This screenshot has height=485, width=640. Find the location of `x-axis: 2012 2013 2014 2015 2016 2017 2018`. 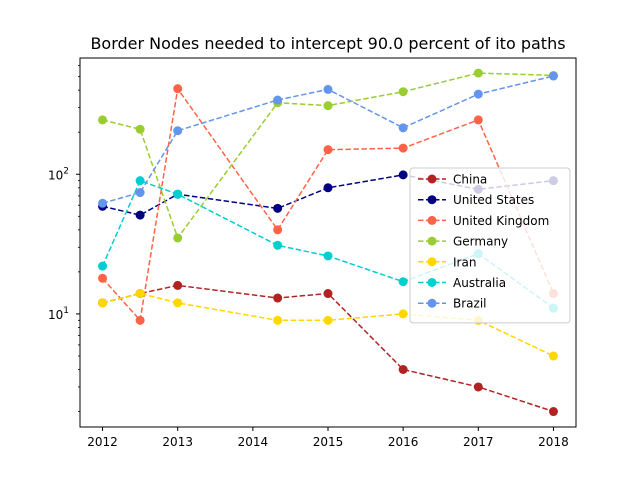

x-axis: 2012 2013 2014 2015 2016 2017 2018 is located at coordinates (328, 438).